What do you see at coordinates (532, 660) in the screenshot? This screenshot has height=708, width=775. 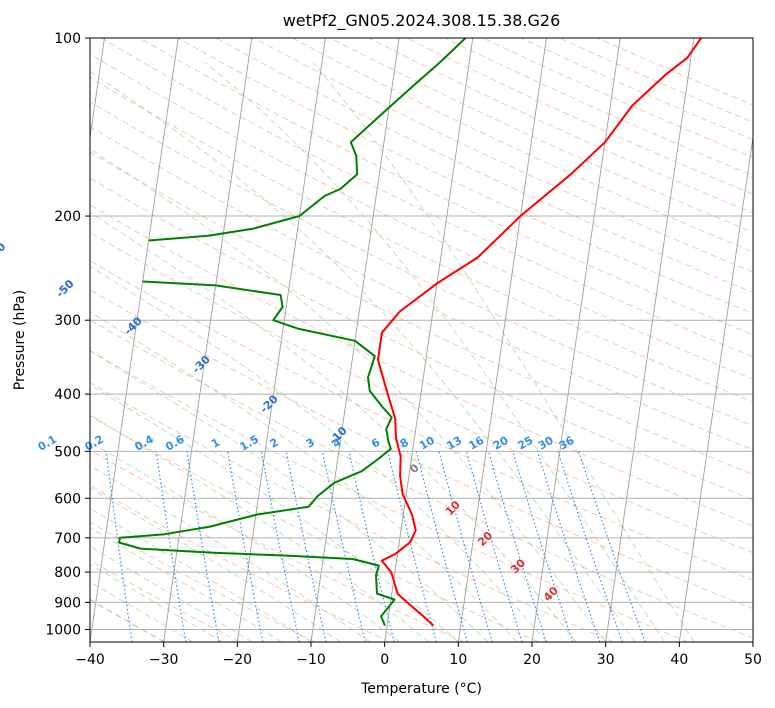 I see `x-tick-label: 20` at bounding box center [532, 660].